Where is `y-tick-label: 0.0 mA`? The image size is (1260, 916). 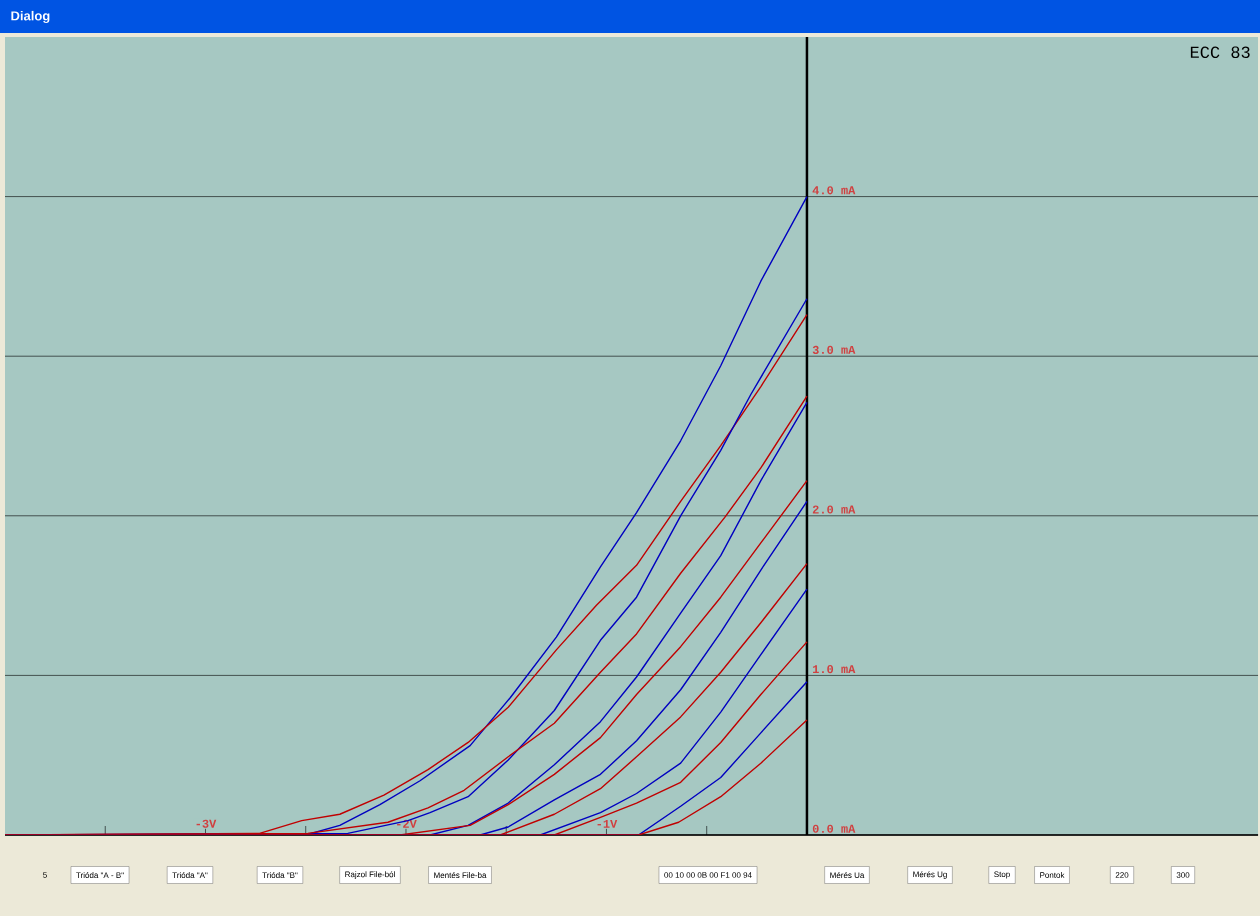
y-tick-label: 0.0 mA is located at coordinates (834, 828).